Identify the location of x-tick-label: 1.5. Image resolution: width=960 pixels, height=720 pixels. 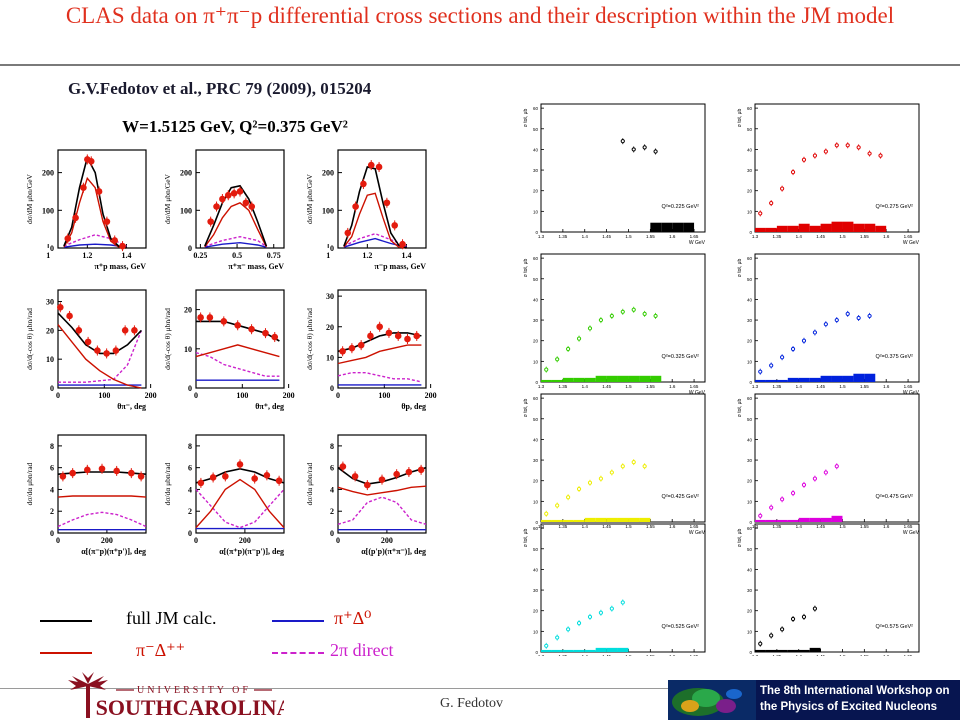
(628, 386).